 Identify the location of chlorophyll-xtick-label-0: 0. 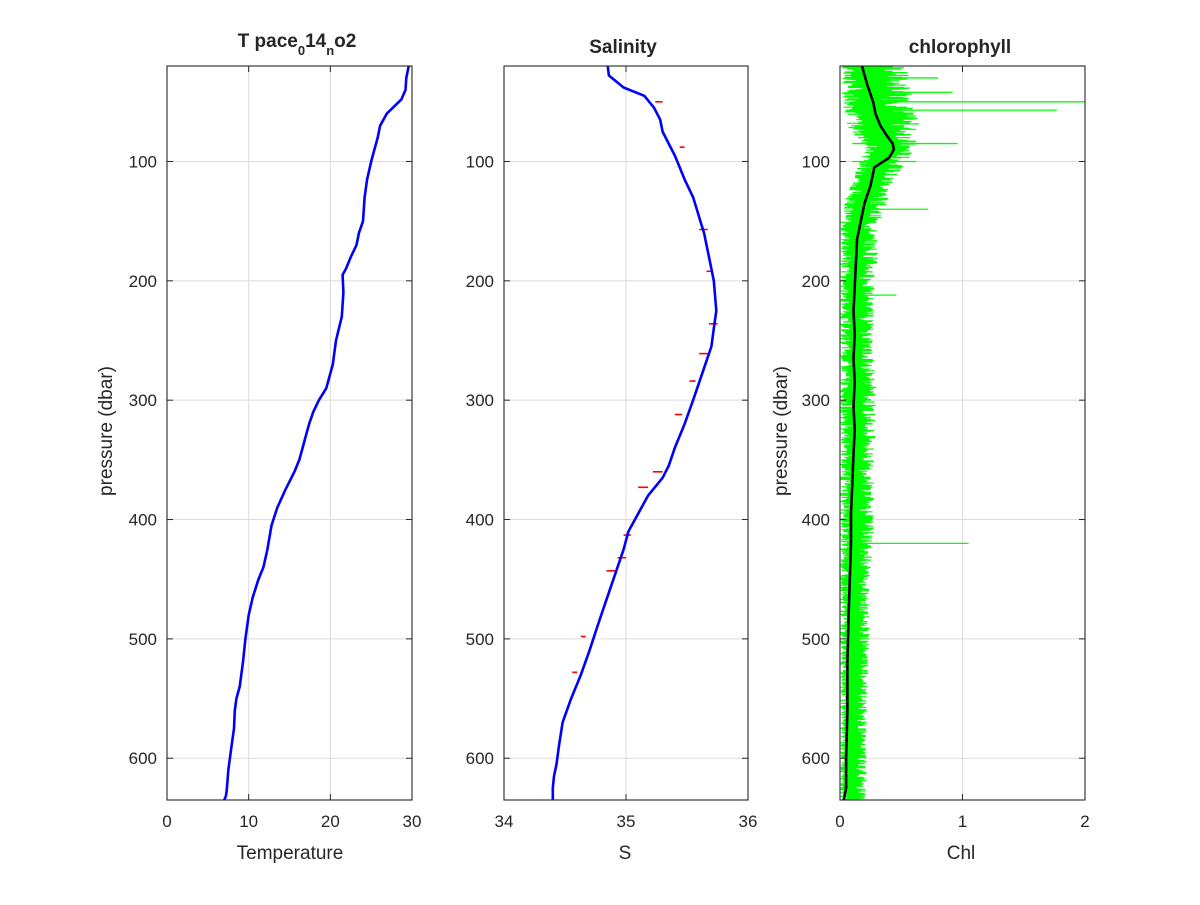
(839, 821).